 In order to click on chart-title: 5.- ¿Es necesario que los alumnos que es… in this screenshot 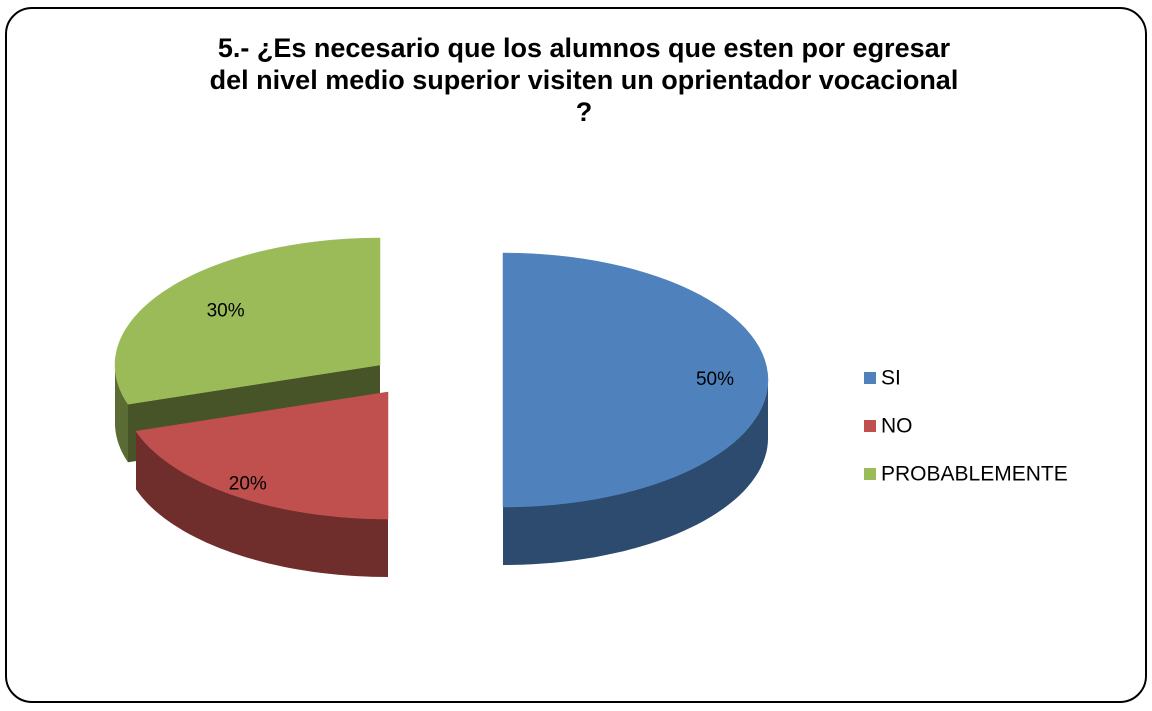, I will do `click(584, 48)`.